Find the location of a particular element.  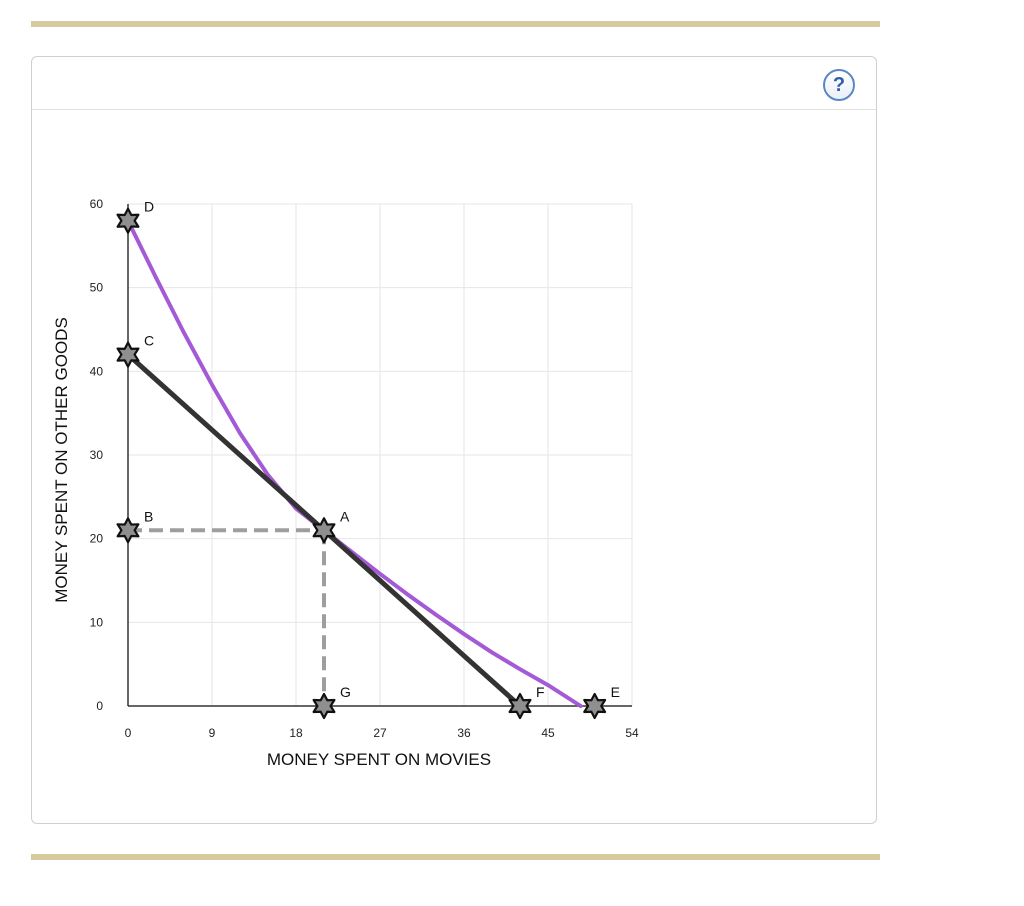

help-button: ? is located at coordinates (839, 85).